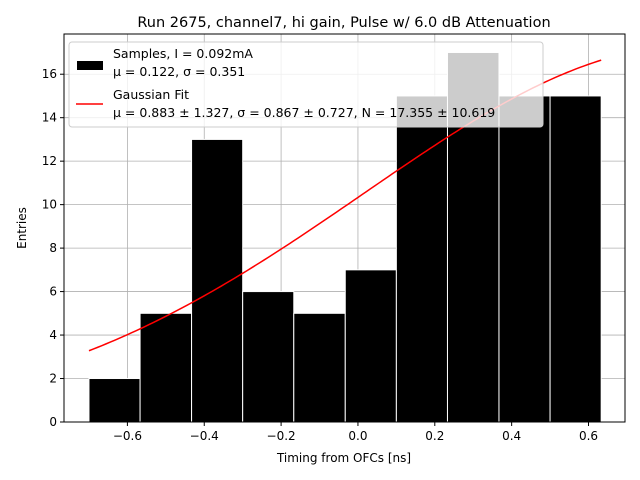 Image resolution: width=640 pixels, height=480 pixels. Describe the element at coordinates (343, 458) in the screenshot. I see `x-axis-label: Timing from OFCs [ns]` at that location.